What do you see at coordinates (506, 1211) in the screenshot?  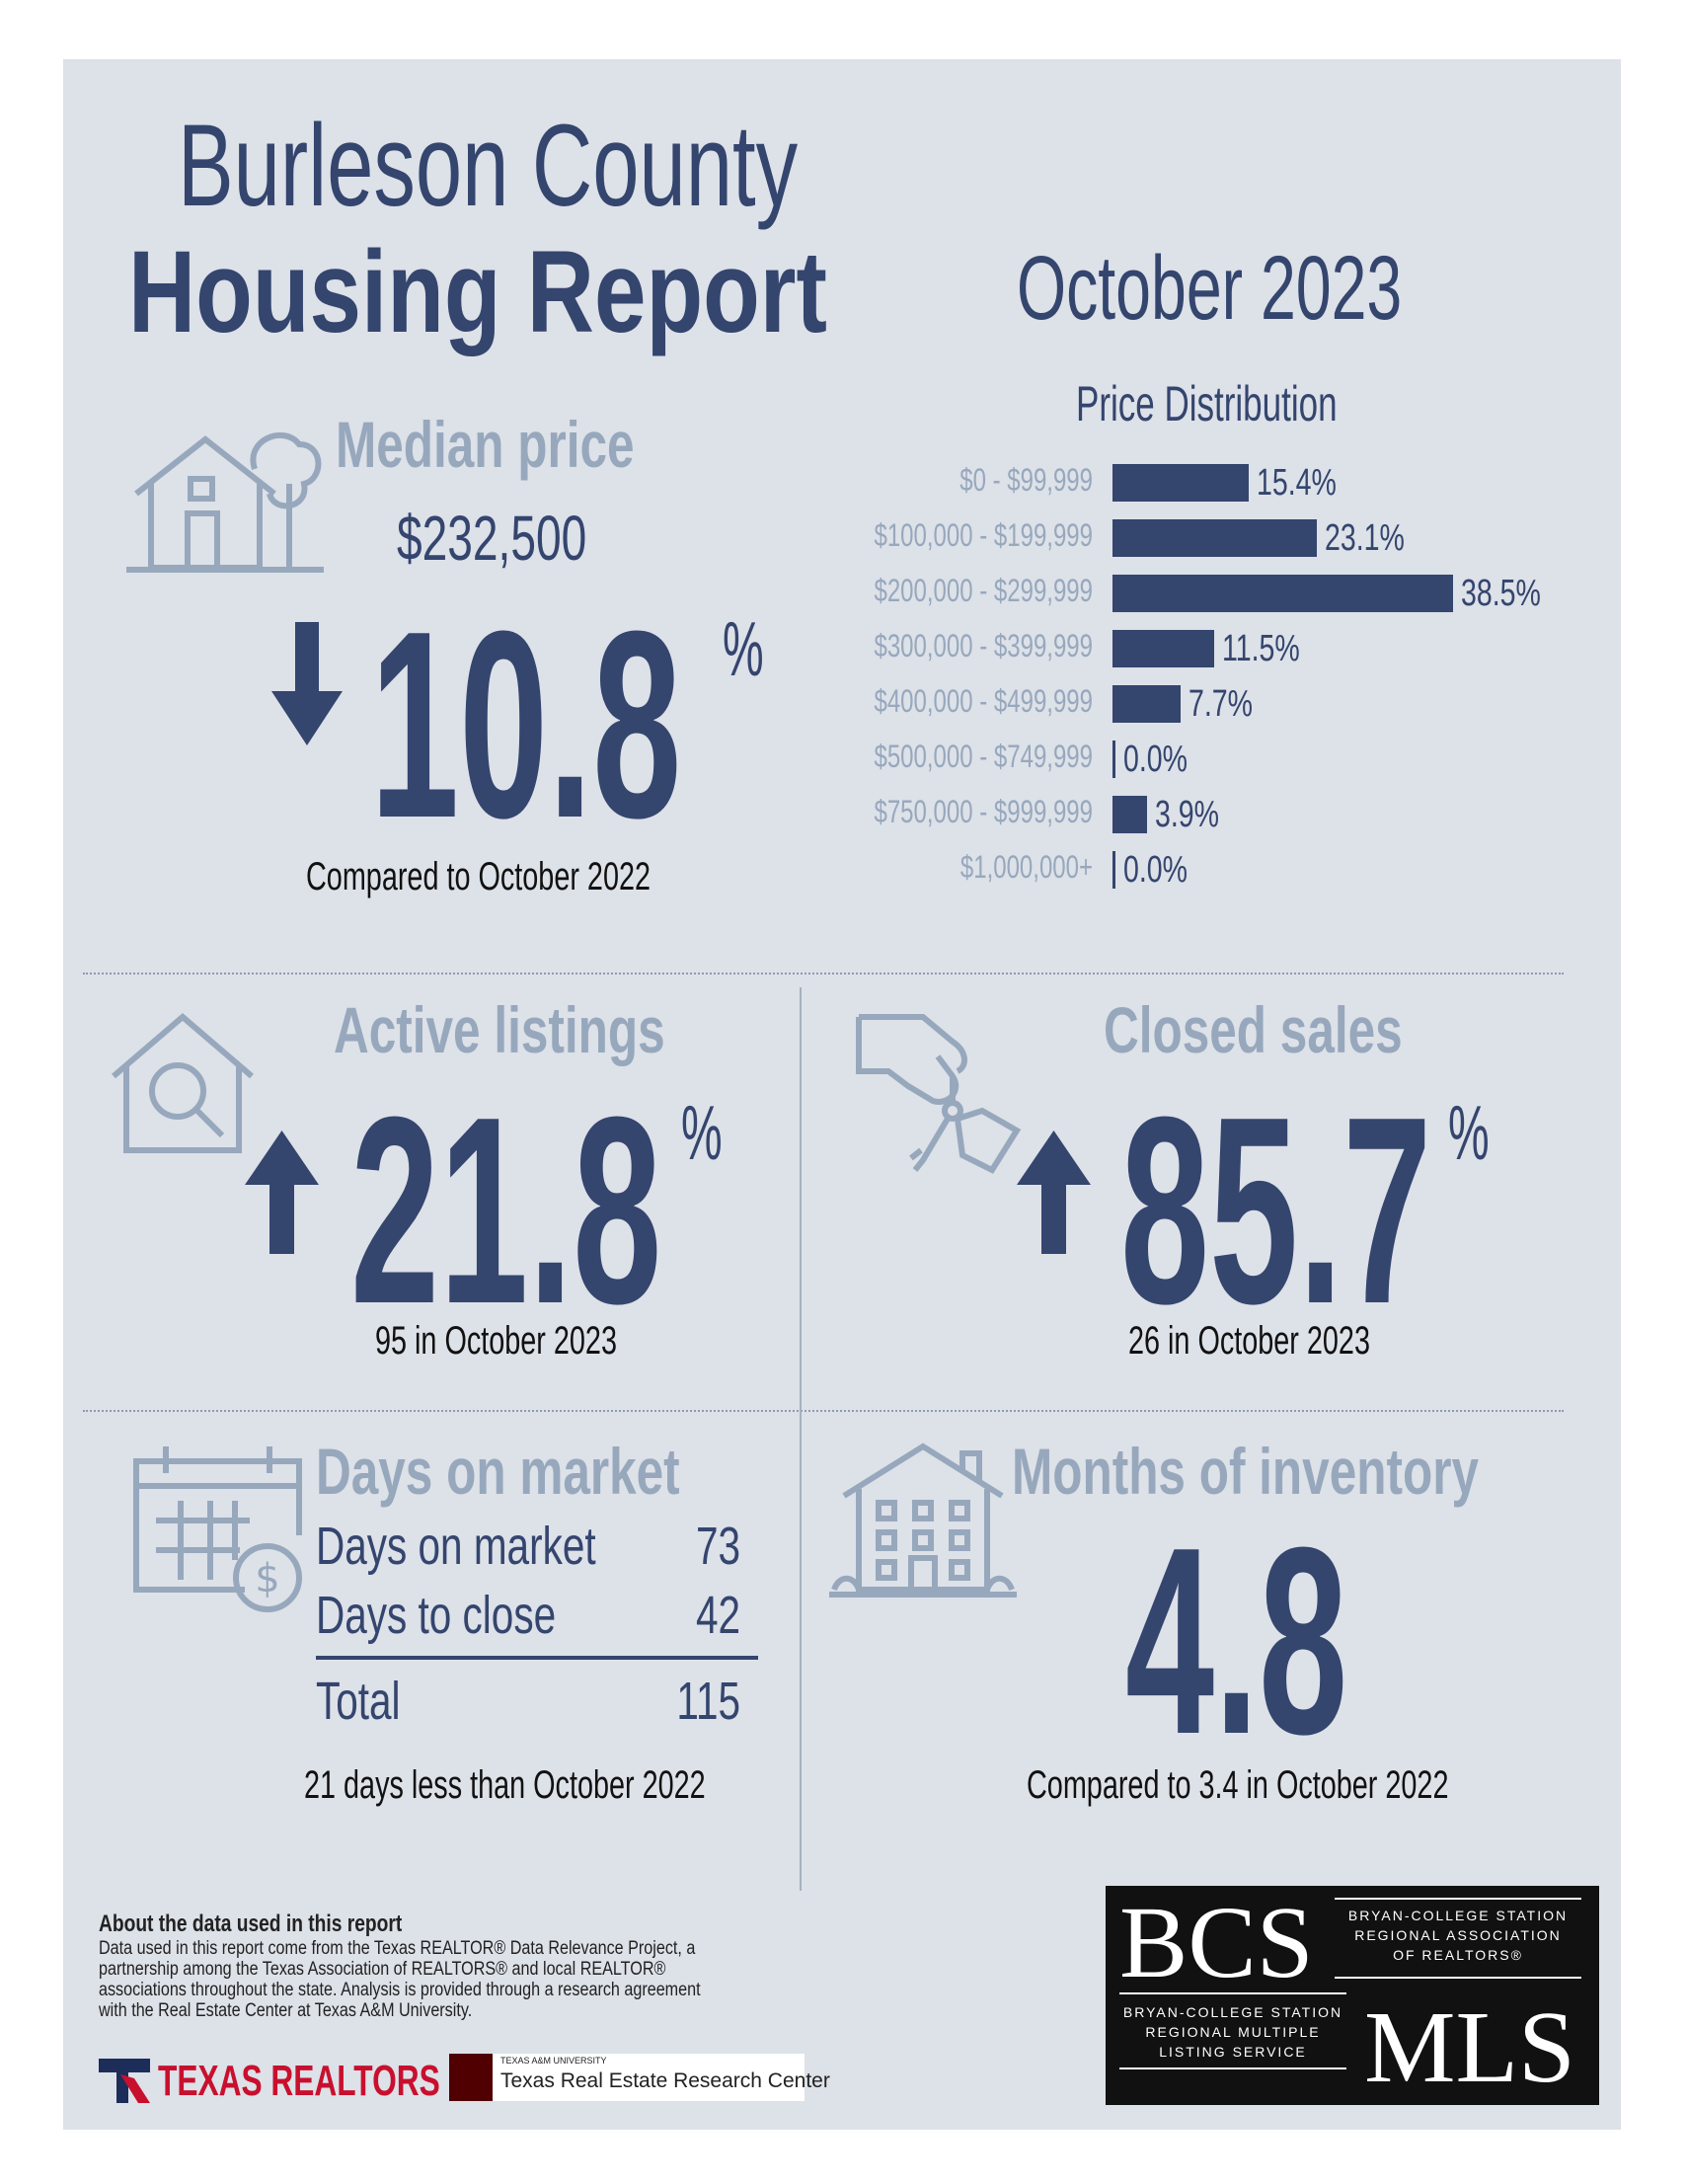 I see `active-listings-change: 21.8` at bounding box center [506, 1211].